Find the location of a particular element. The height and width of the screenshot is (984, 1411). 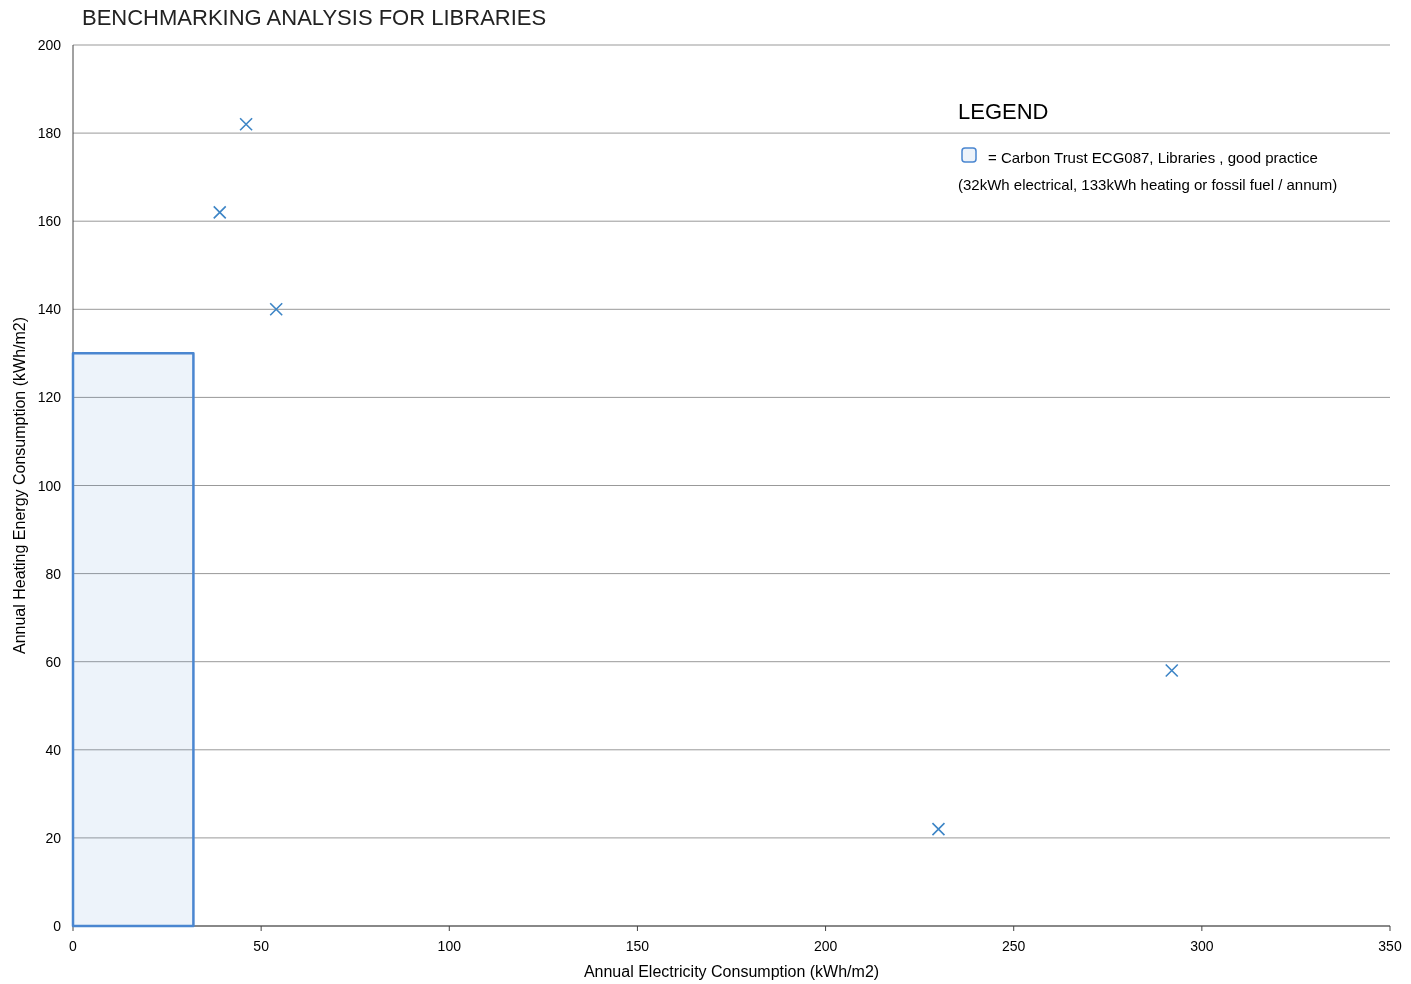

y-tick-label: 40 is located at coordinates (53, 749).